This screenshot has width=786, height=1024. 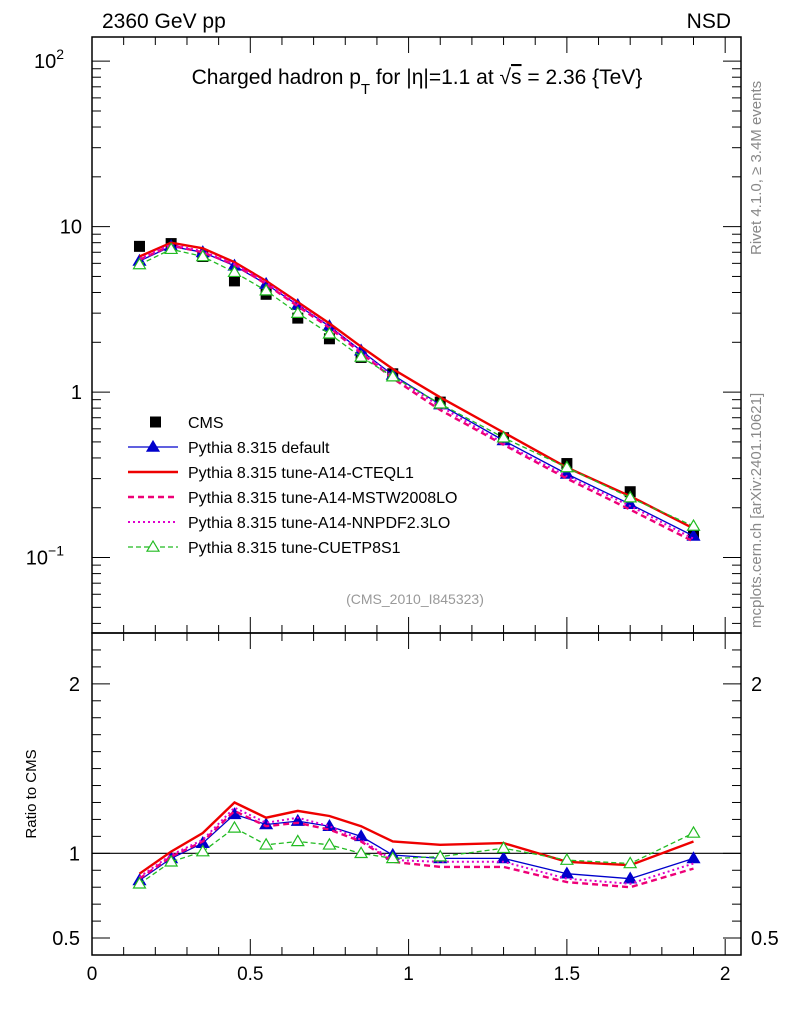 I want to click on legend-mstw-label: Pythia 8.315 tune-A14-MSTW2008LO, so click(x=322, y=498).